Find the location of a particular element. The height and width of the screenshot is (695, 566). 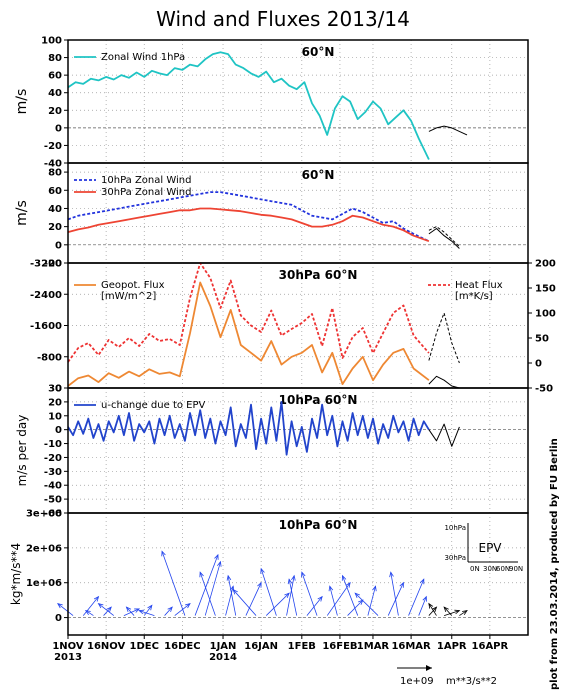

series-forecast-geop is located at coordinates (444, 382).